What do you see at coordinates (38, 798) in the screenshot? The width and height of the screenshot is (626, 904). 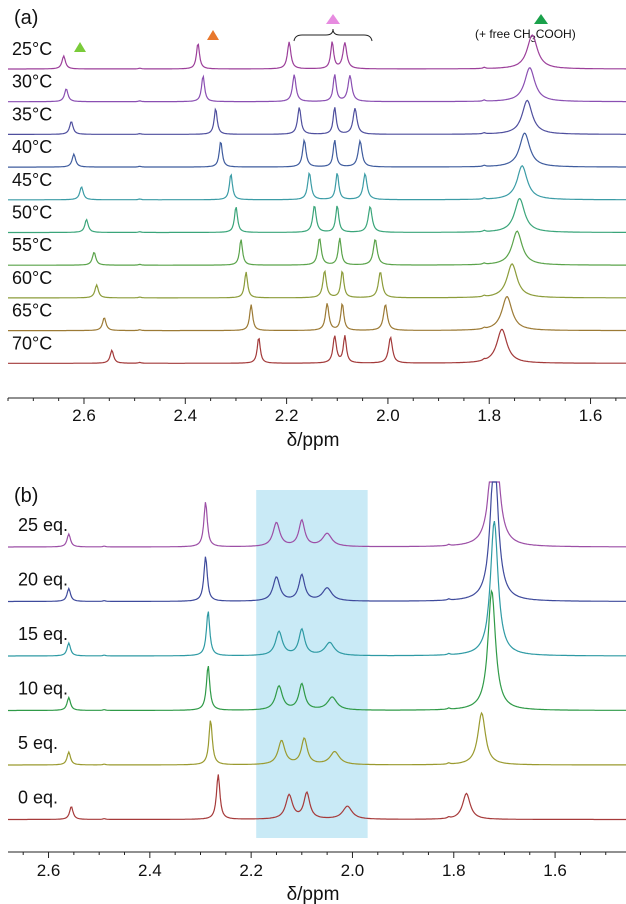 I see `series-label-0-eq: 0 eq.` at bounding box center [38, 798].